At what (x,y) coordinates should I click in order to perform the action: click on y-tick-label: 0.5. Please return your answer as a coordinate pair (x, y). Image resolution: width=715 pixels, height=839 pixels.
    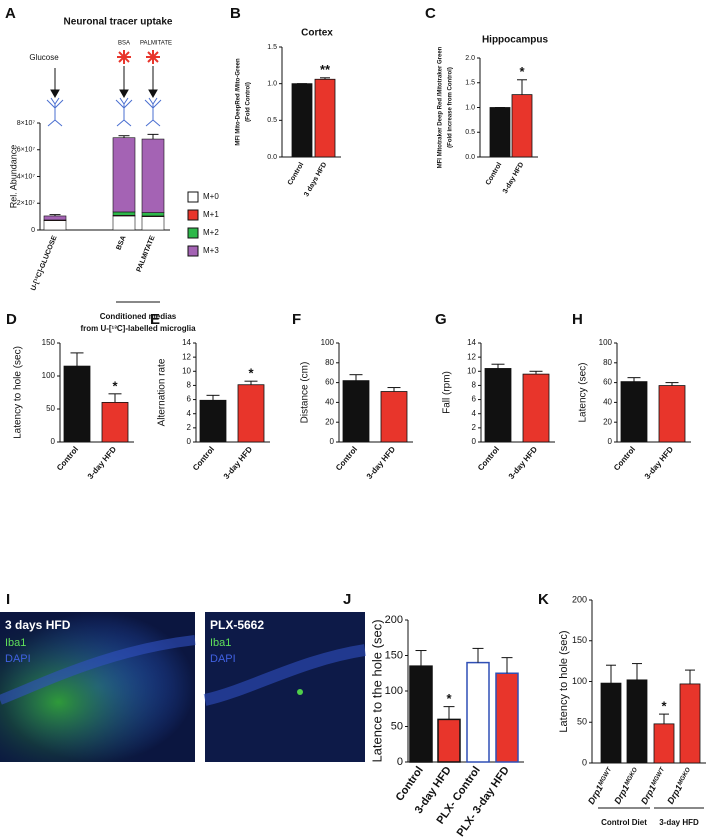
    Looking at the image, I should click on (272, 120).